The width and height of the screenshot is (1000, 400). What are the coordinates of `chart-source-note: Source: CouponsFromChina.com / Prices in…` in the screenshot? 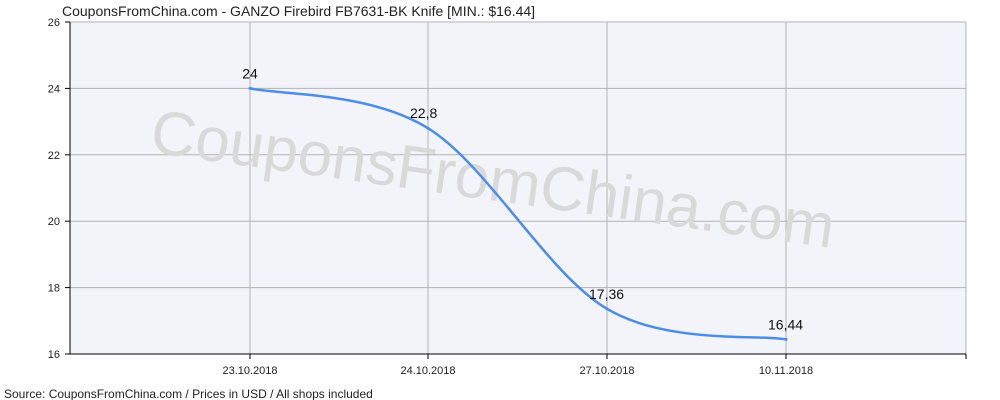 It's located at (188, 393).